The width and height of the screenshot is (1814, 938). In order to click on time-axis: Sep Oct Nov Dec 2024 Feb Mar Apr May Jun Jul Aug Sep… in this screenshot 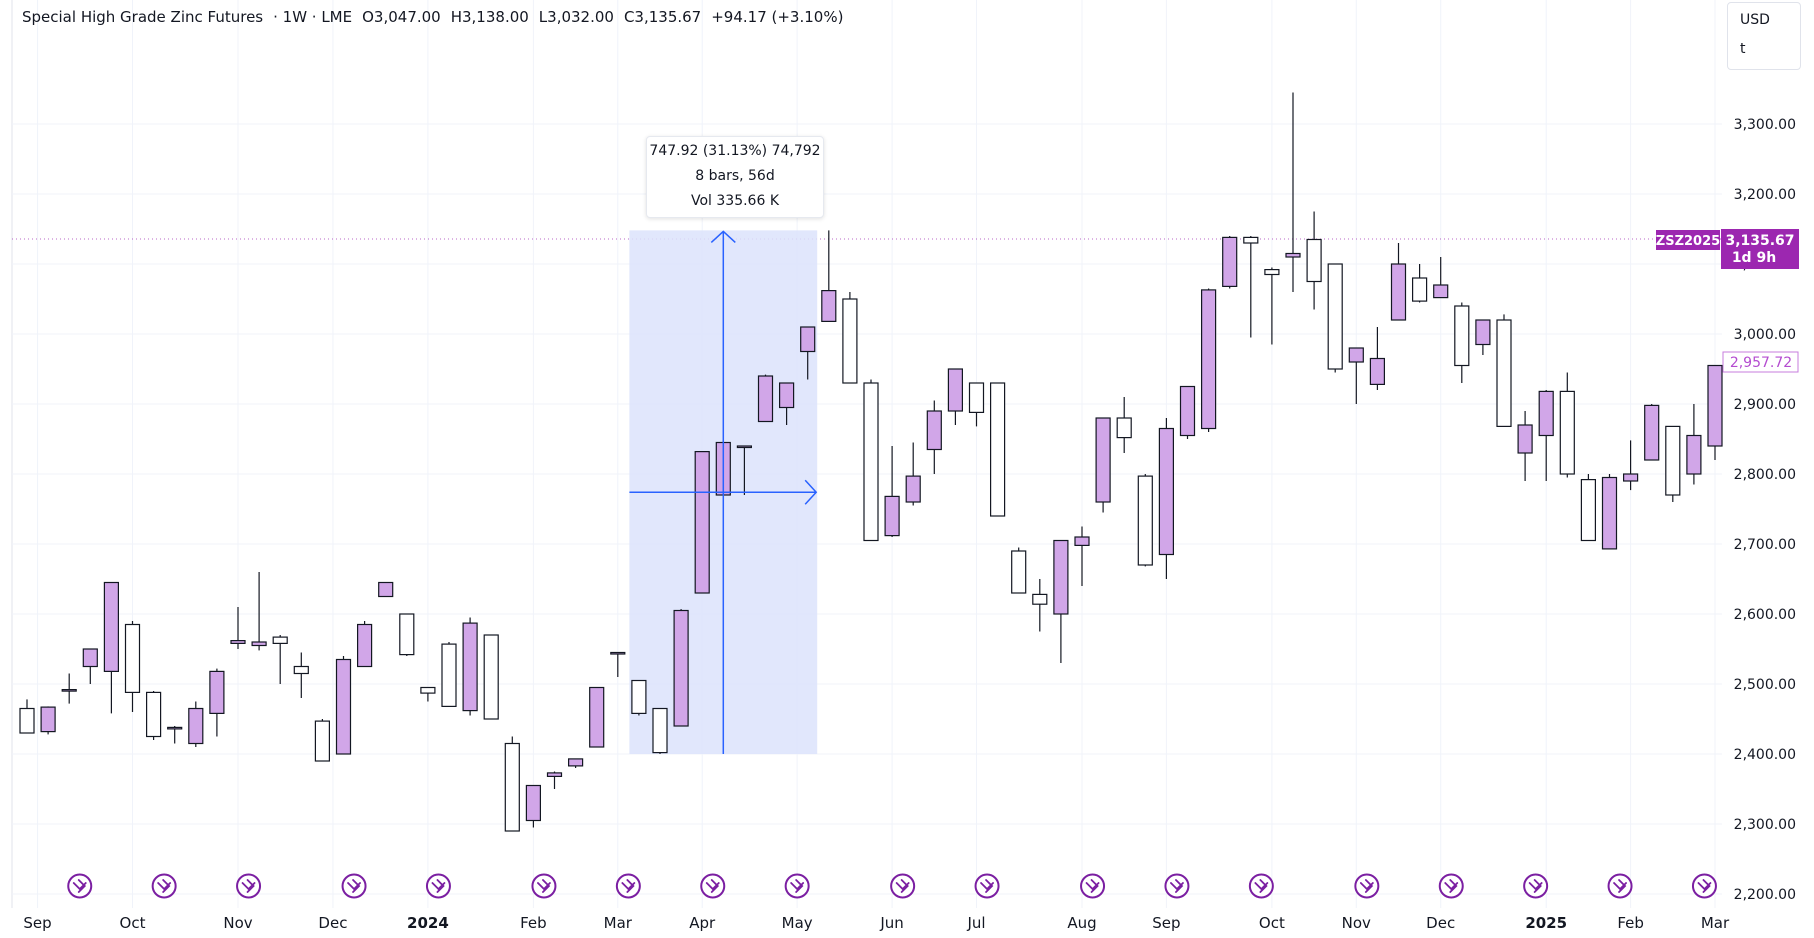, I will do `click(876, 923)`.